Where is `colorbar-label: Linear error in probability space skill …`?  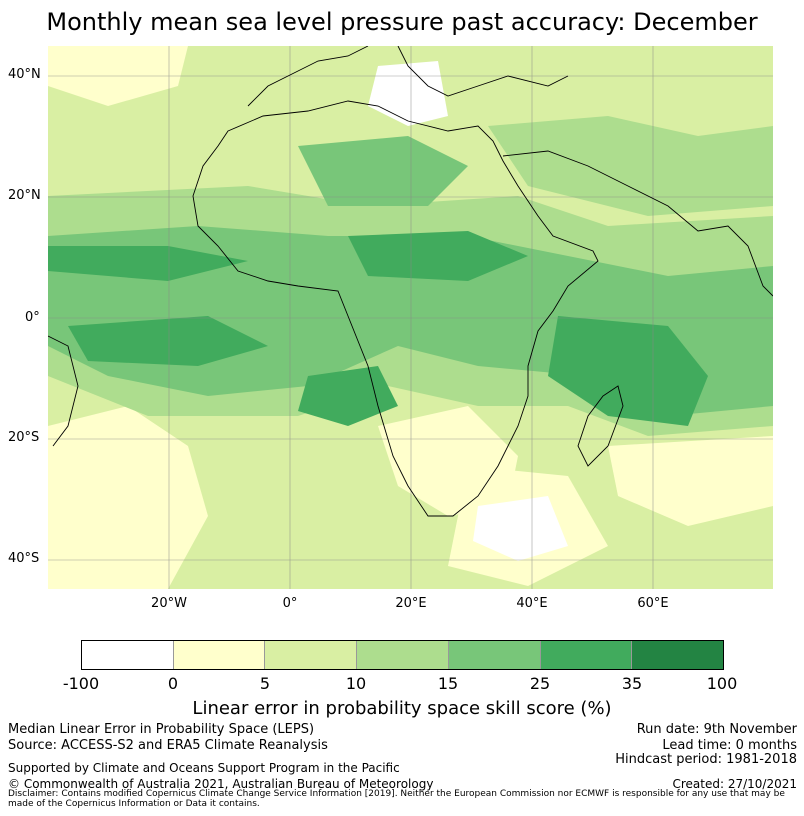
colorbar-label: Linear error in probability space skill … is located at coordinates (402, 708).